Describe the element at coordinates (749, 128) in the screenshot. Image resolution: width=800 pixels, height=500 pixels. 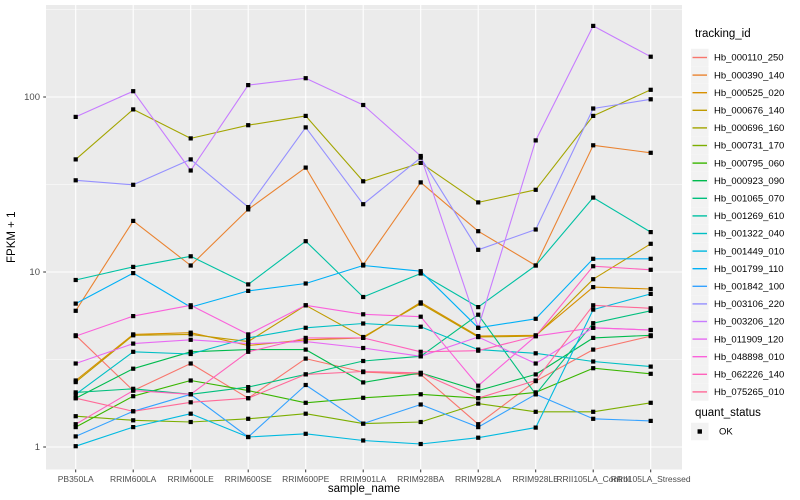
I see `legend-label-tracking-id: Hb_000696_160` at that location.